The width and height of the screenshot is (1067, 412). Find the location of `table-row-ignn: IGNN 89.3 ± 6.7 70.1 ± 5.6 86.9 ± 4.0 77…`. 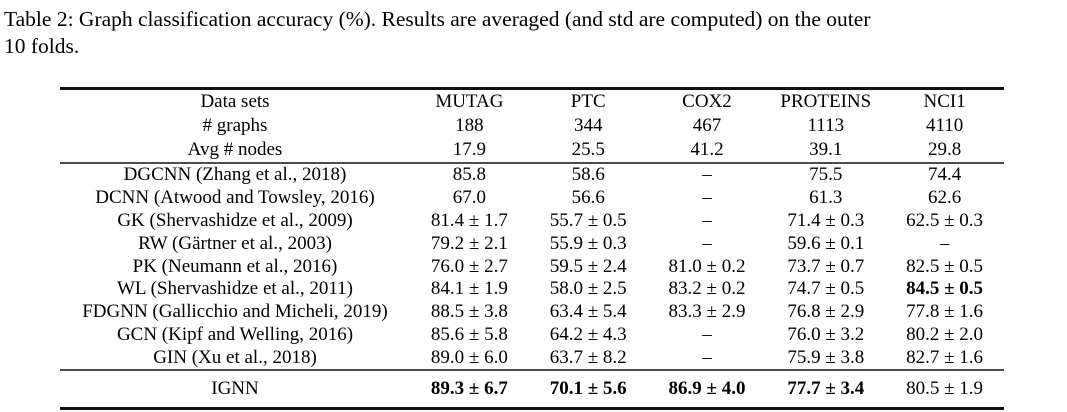

table-row-ignn: IGNN 89.3 ± 6.7 70.1 ± 5.6 86.9 ± 4.0 77… is located at coordinates (532, 389).